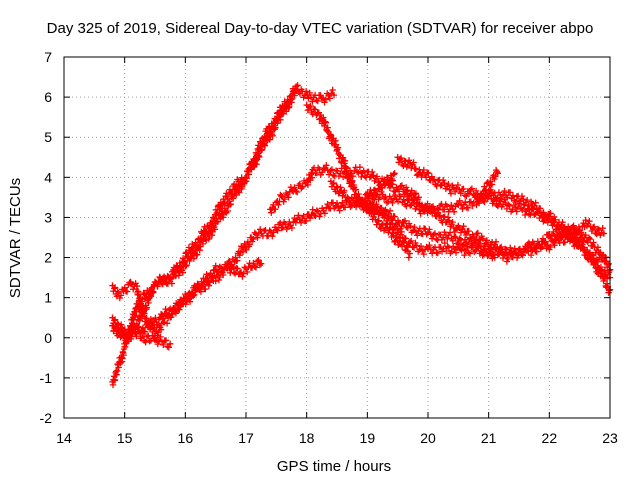 The width and height of the screenshot is (640, 480). I want to click on x-axis-label: GPS time / hours, so click(334, 466).